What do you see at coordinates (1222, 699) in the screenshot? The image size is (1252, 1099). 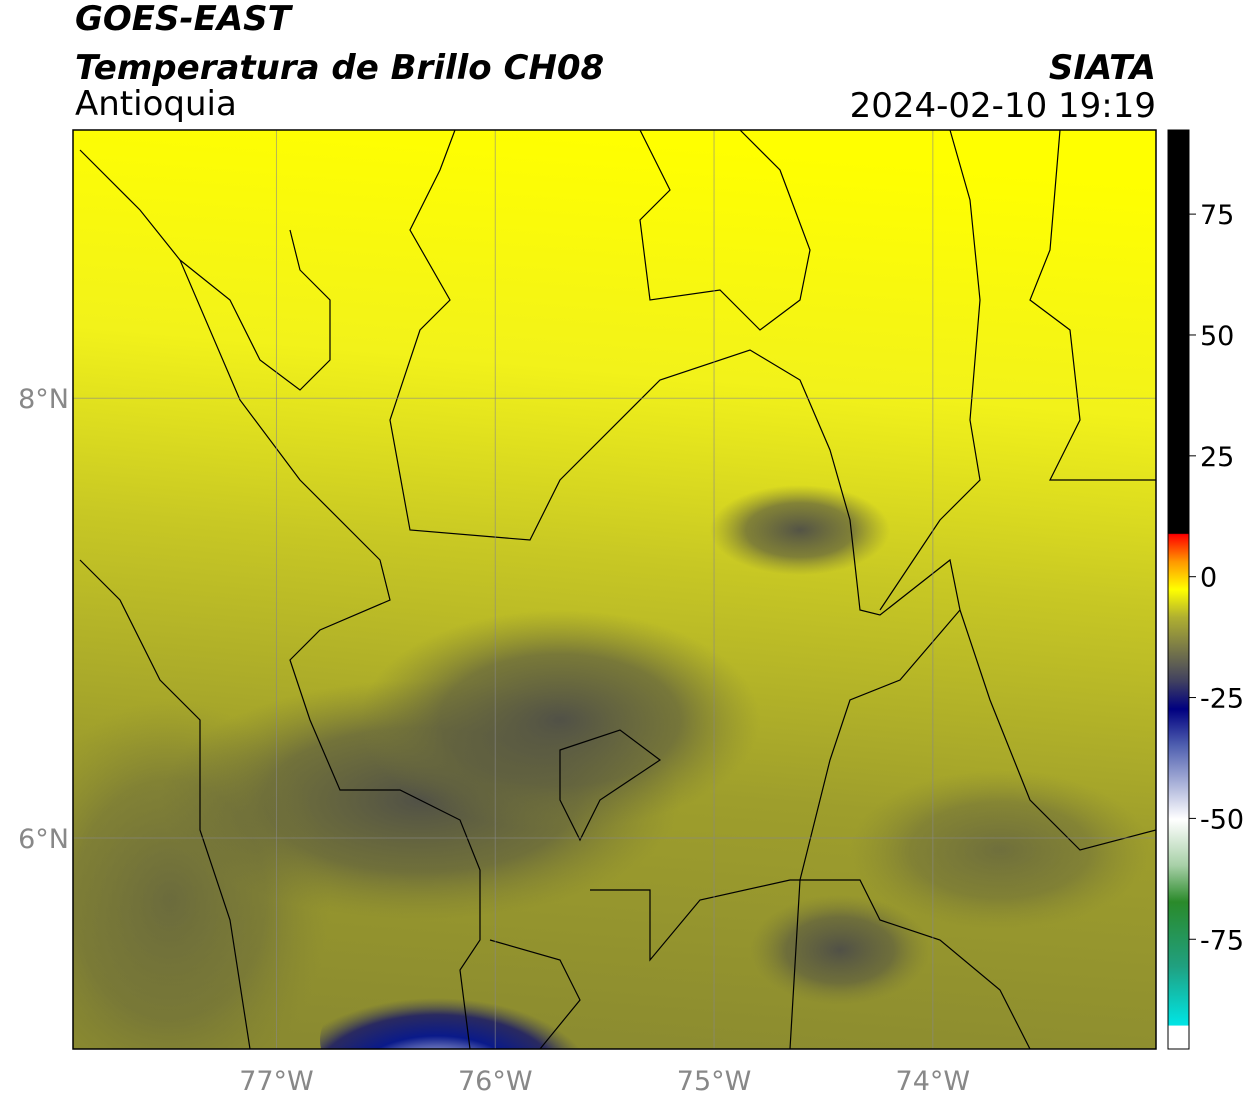 I see `colorbar-tick-label: -25` at bounding box center [1222, 699].